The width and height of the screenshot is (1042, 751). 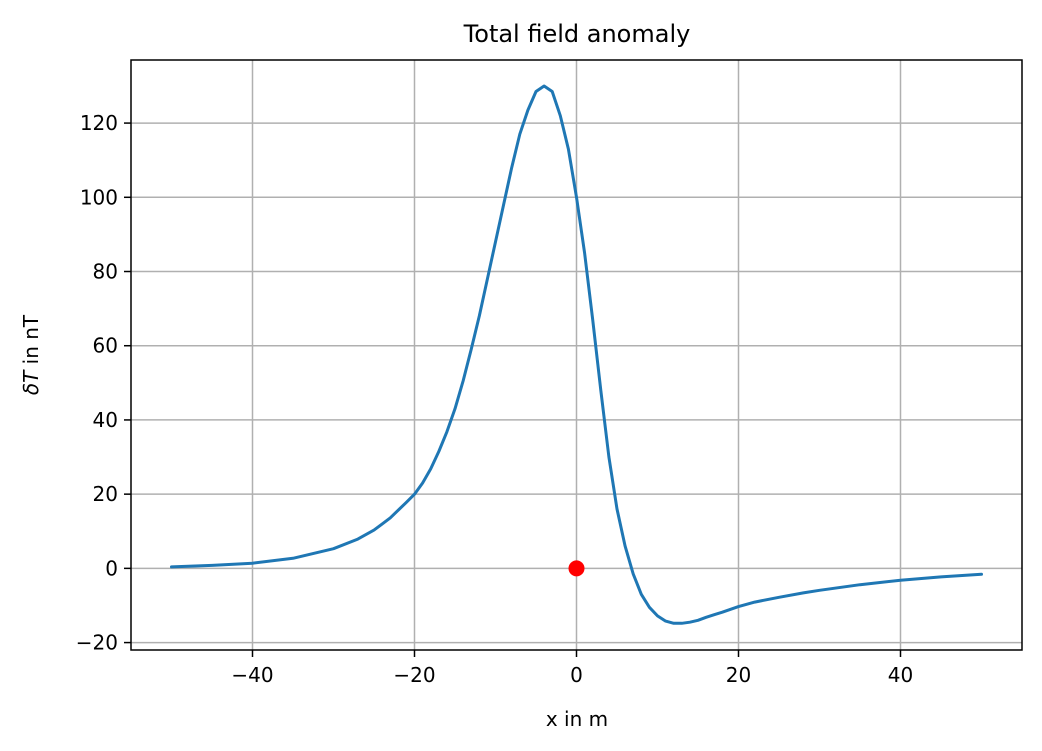 What do you see at coordinates (105, 272) in the screenshot?
I see `y-tick-label: 80` at bounding box center [105, 272].